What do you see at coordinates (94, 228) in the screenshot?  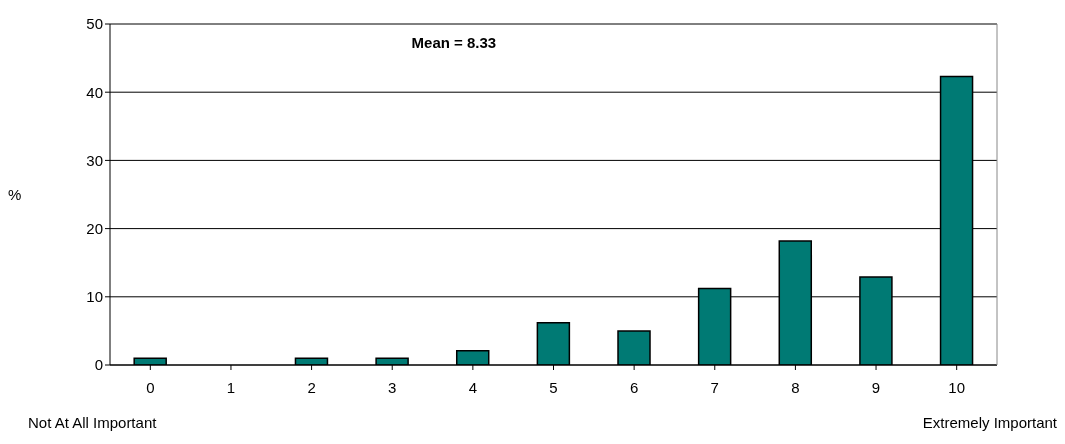 I see `y-tick-label: 20` at bounding box center [94, 228].